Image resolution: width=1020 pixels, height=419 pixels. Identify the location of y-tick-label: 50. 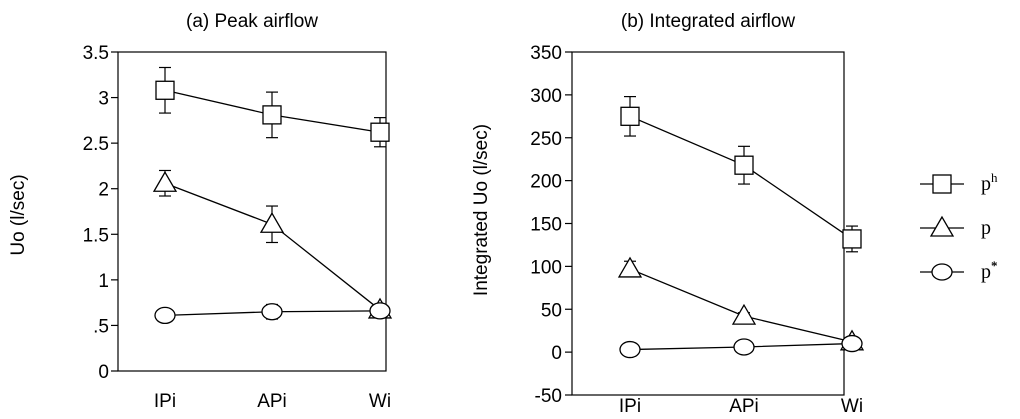
(551, 310).